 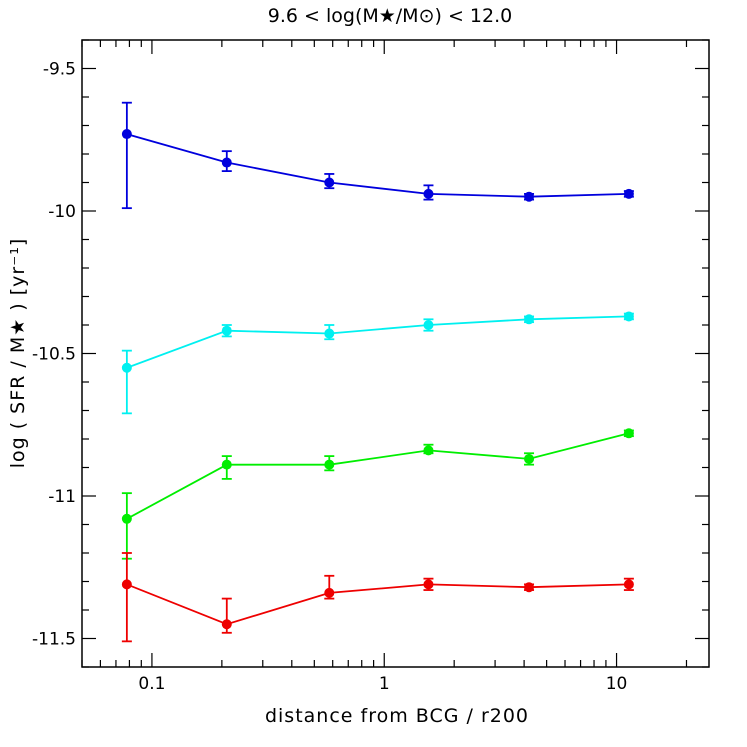 I want to click on y-tick-label: -10.5, so click(x=54, y=355).